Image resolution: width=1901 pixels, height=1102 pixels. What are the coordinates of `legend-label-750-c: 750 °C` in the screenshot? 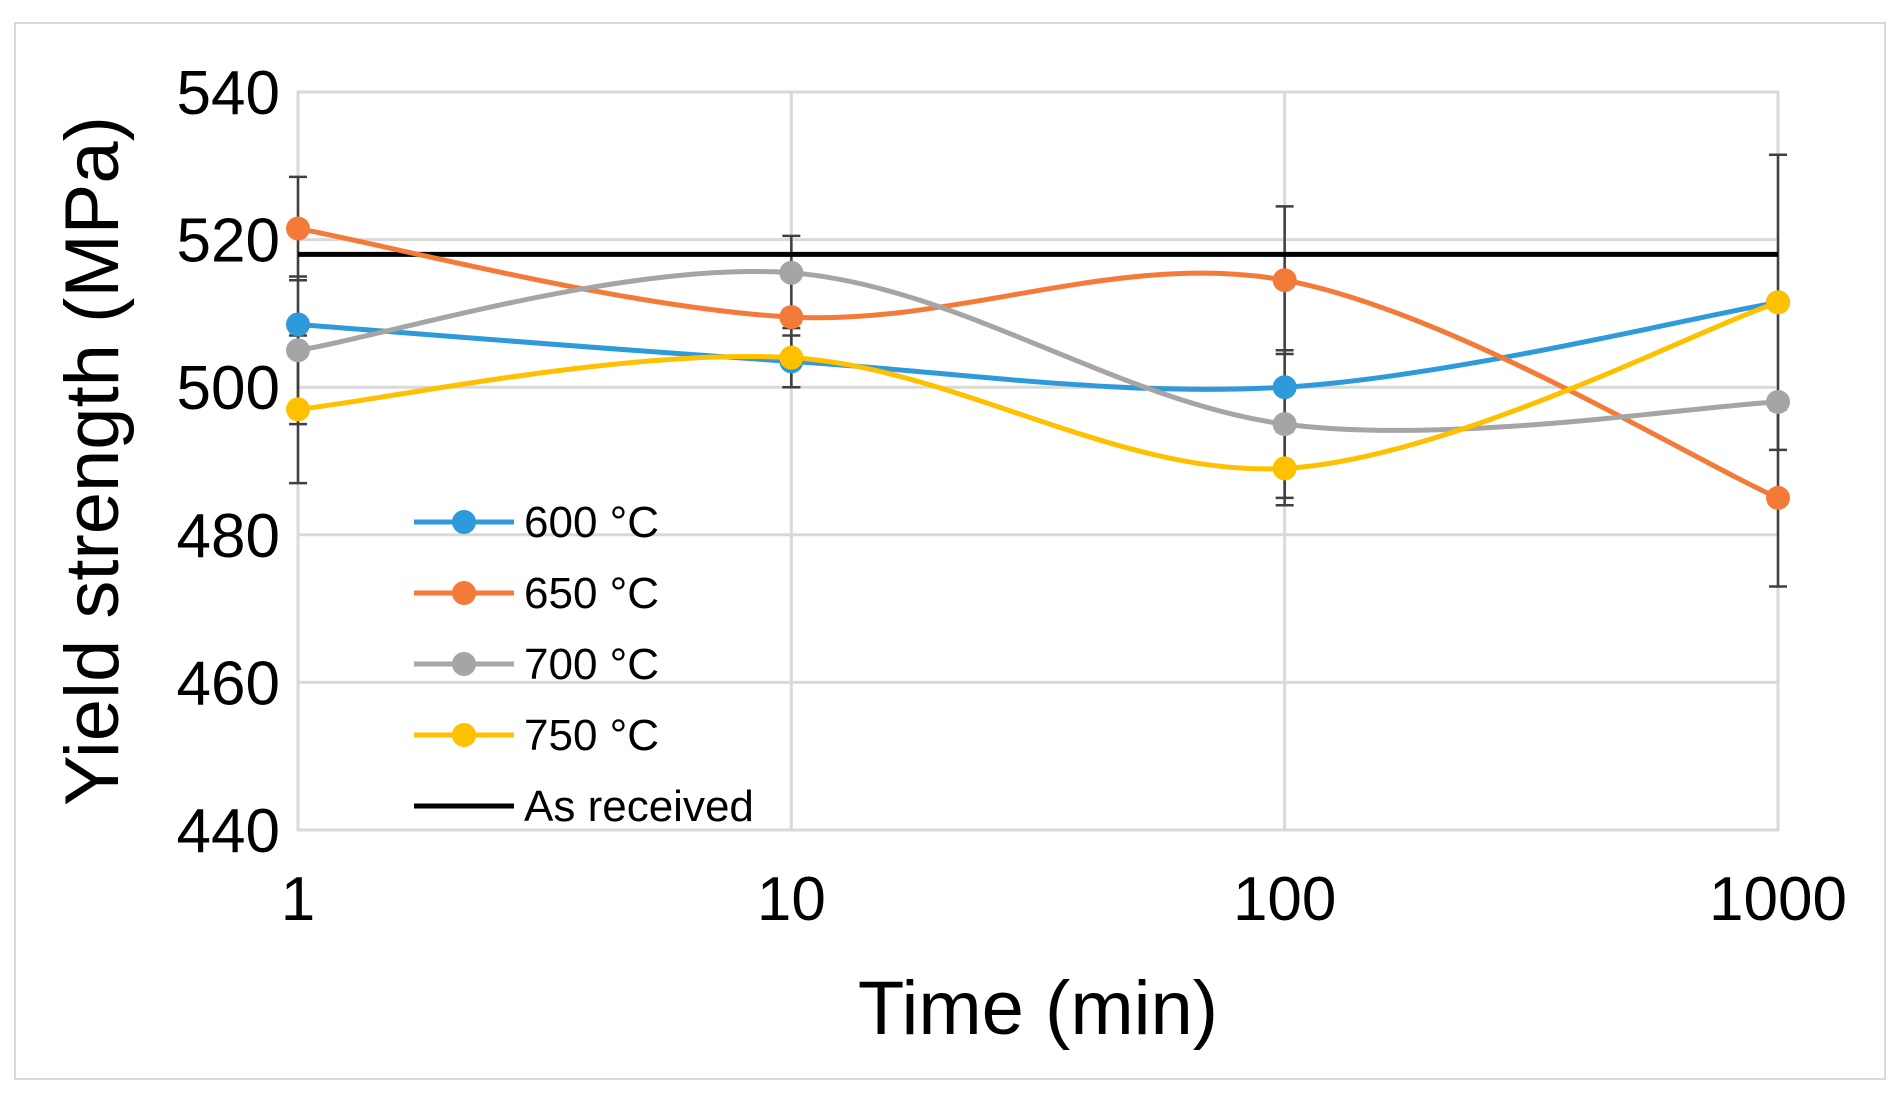 It's located at (591, 735).